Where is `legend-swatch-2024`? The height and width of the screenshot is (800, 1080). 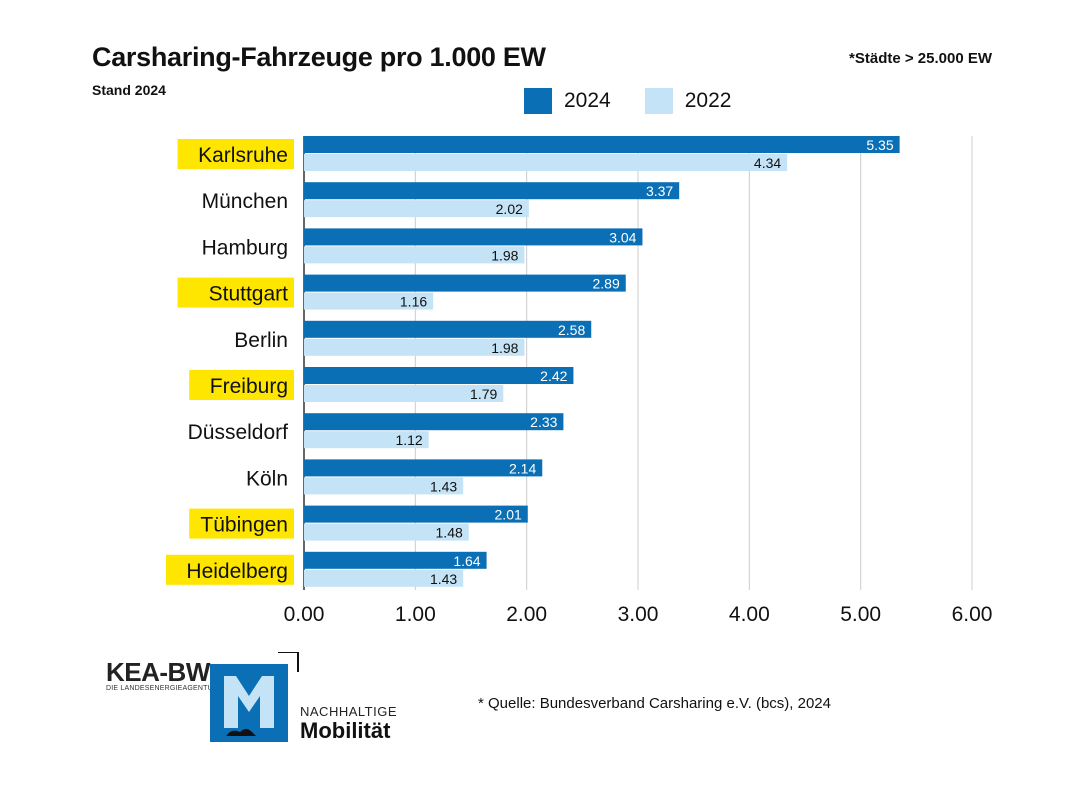 legend-swatch-2024 is located at coordinates (538, 101).